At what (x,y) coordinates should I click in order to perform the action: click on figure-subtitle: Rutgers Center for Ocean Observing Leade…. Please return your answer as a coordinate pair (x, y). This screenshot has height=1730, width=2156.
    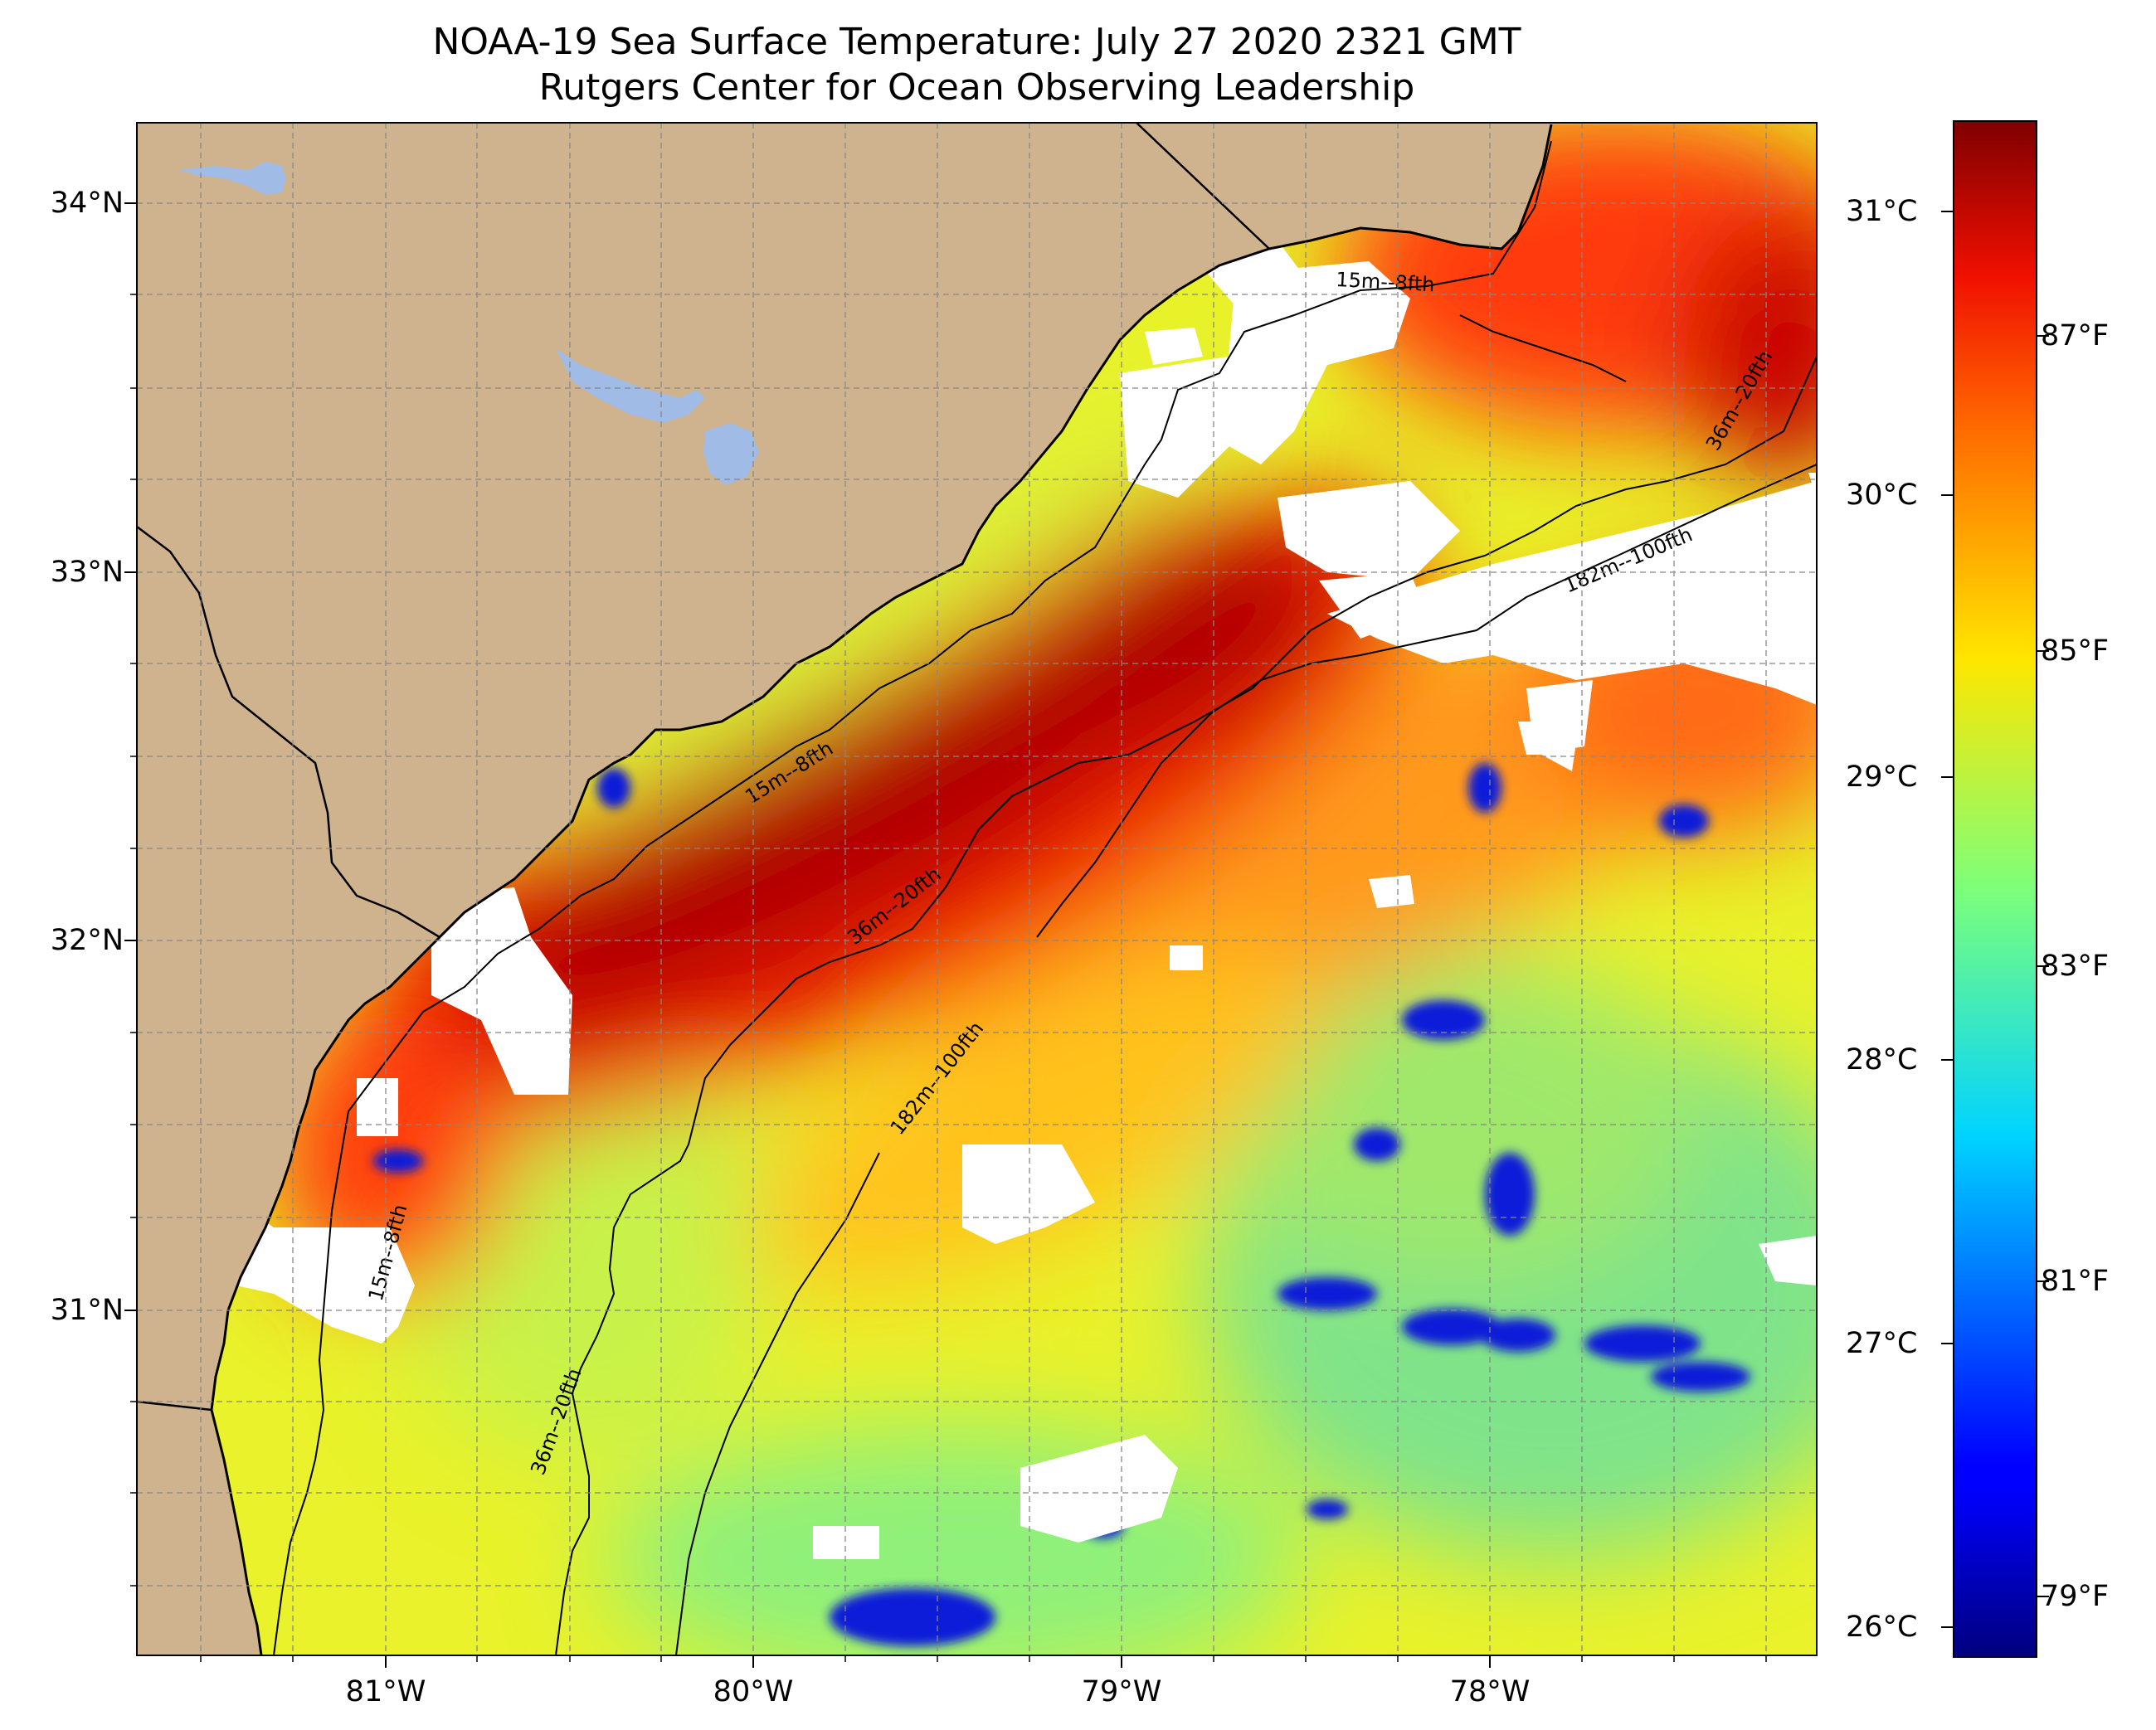
    Looking at the image, I should click on (976, 87).